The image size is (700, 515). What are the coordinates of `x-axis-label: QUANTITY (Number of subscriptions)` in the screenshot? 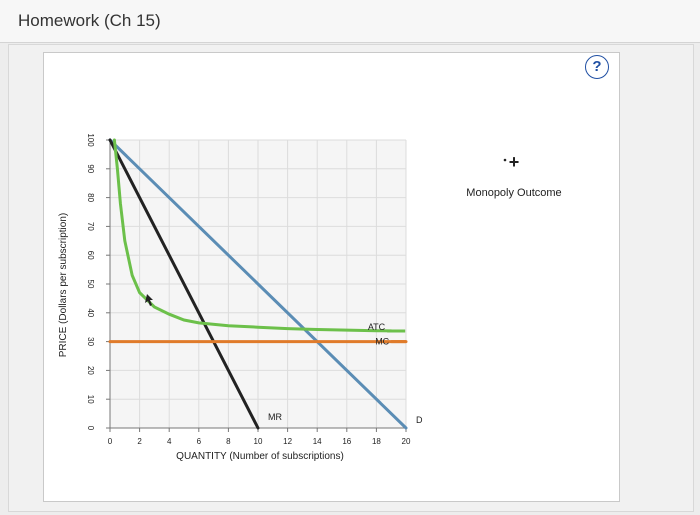 It's located at (260, 456).